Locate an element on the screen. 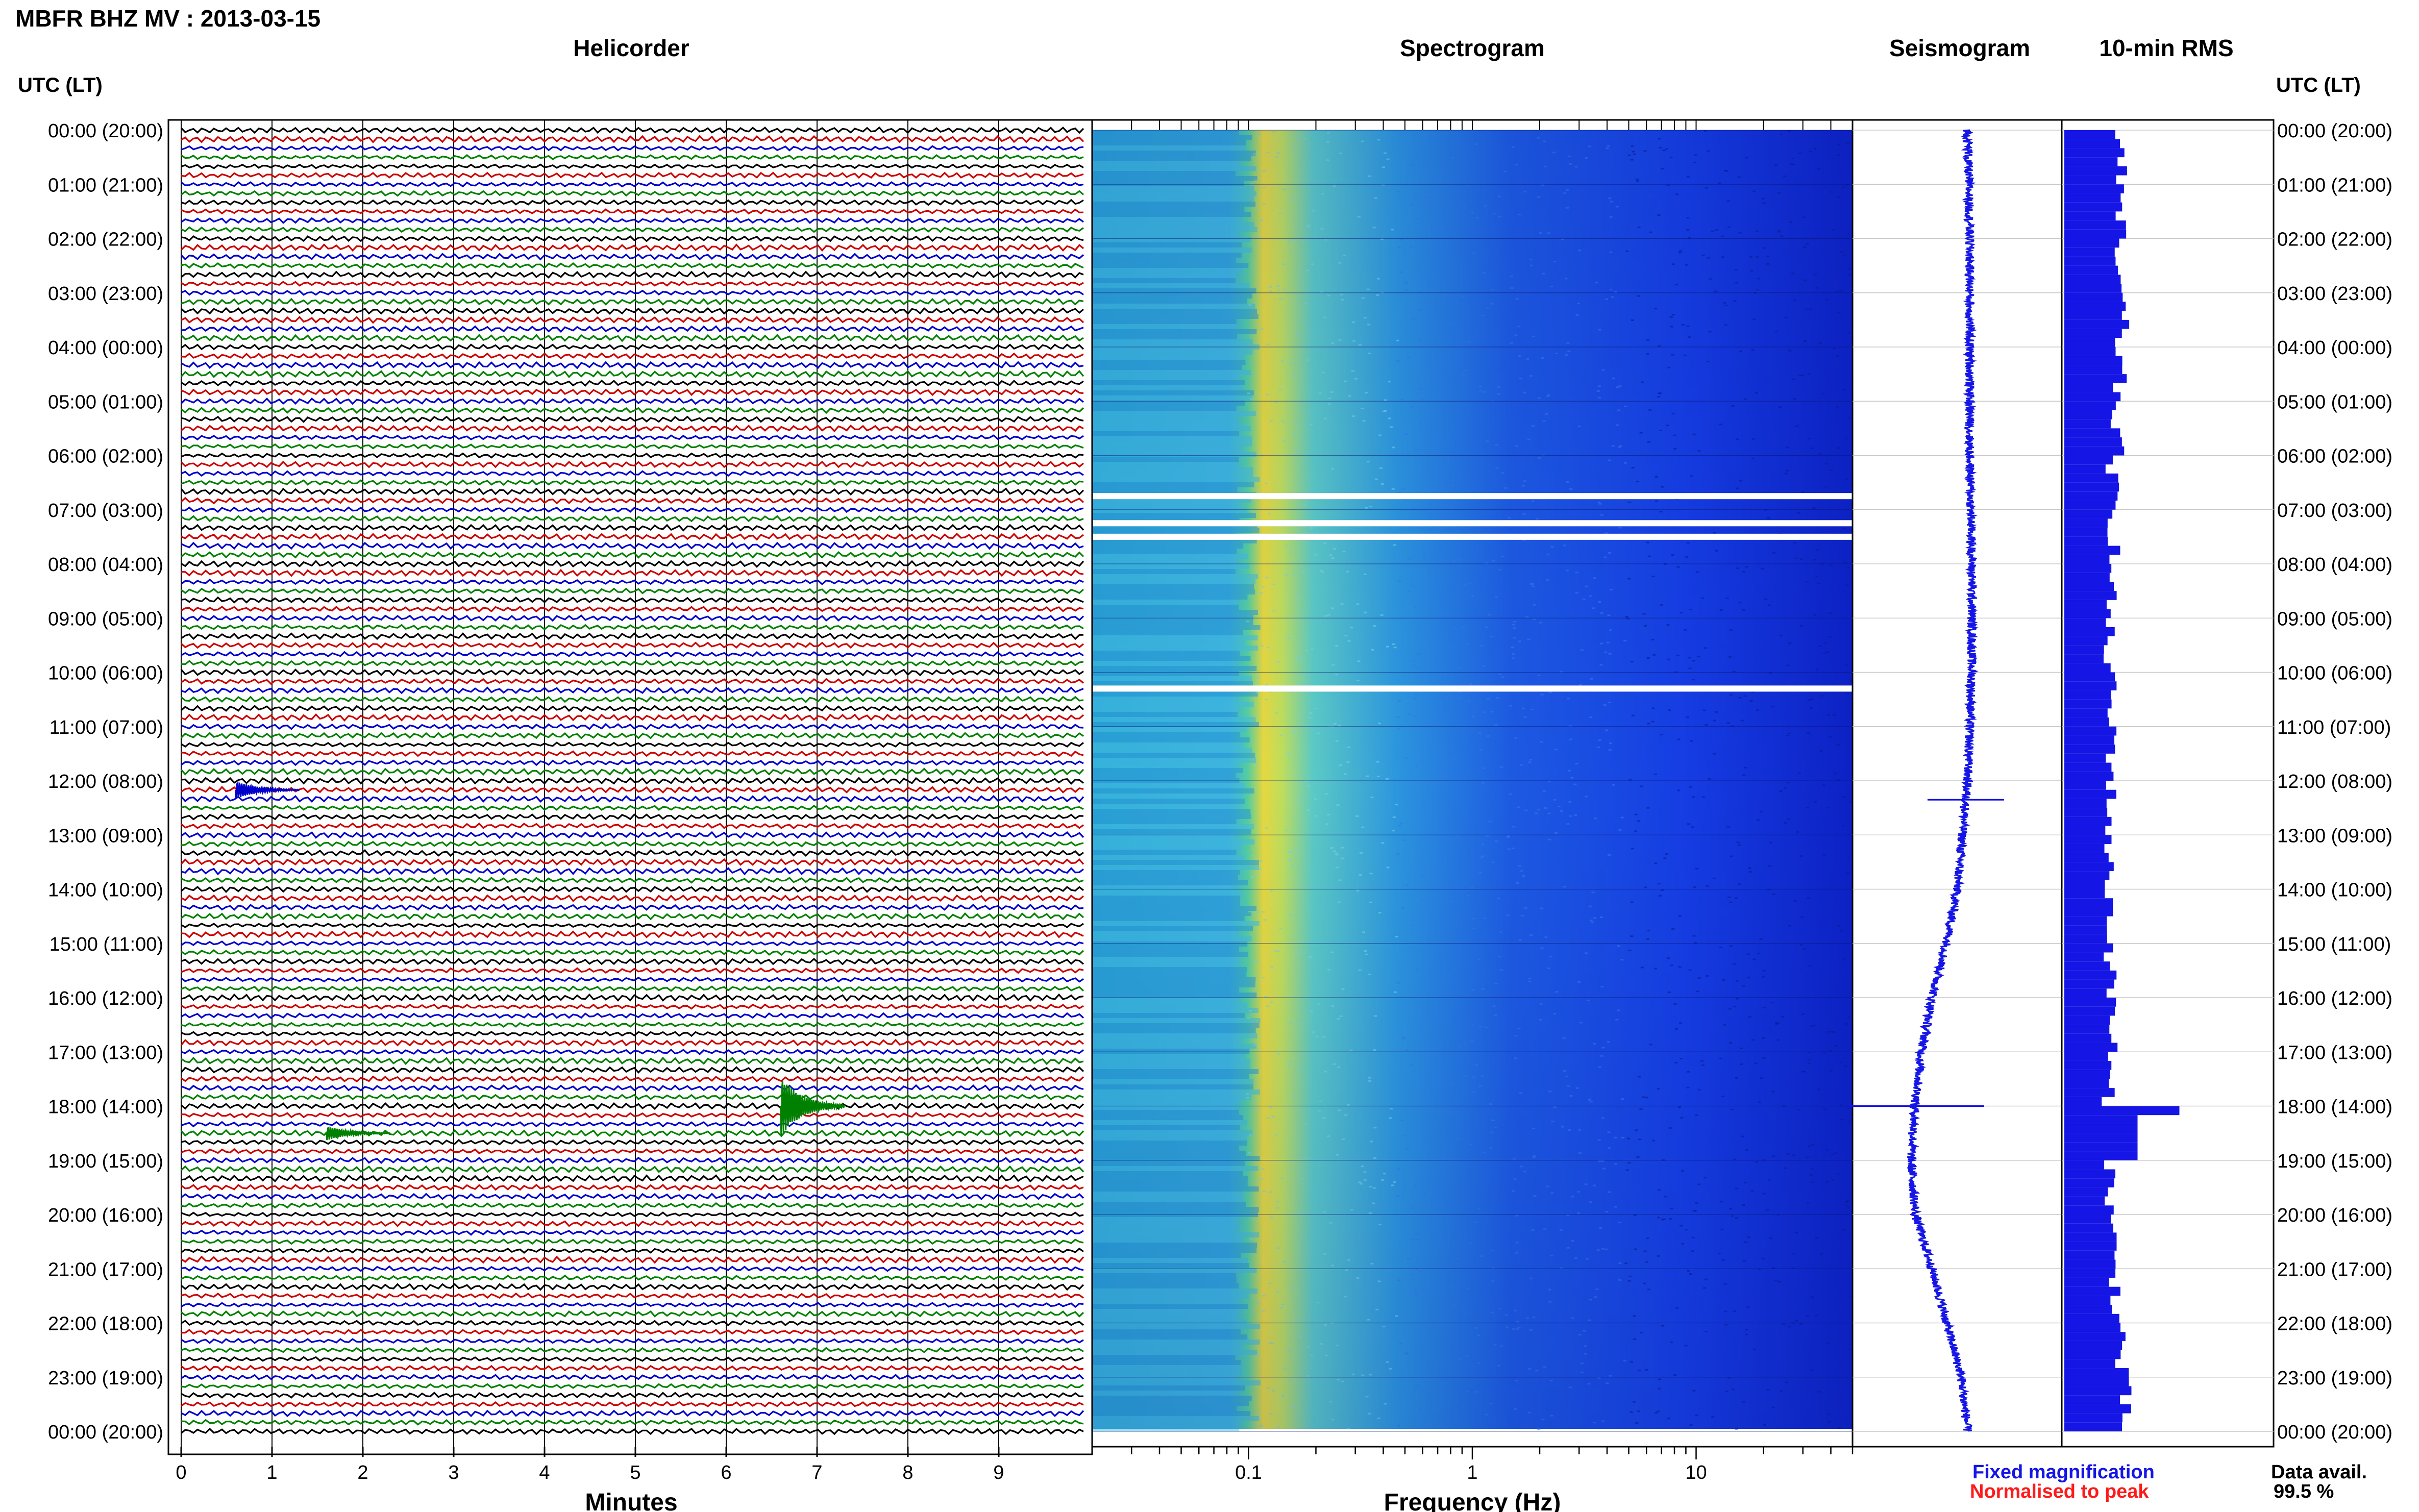 This screenshot has width=2419, height=1512. time-label-right: 08:00 (04:00) is located at coordinates (2334, 565).